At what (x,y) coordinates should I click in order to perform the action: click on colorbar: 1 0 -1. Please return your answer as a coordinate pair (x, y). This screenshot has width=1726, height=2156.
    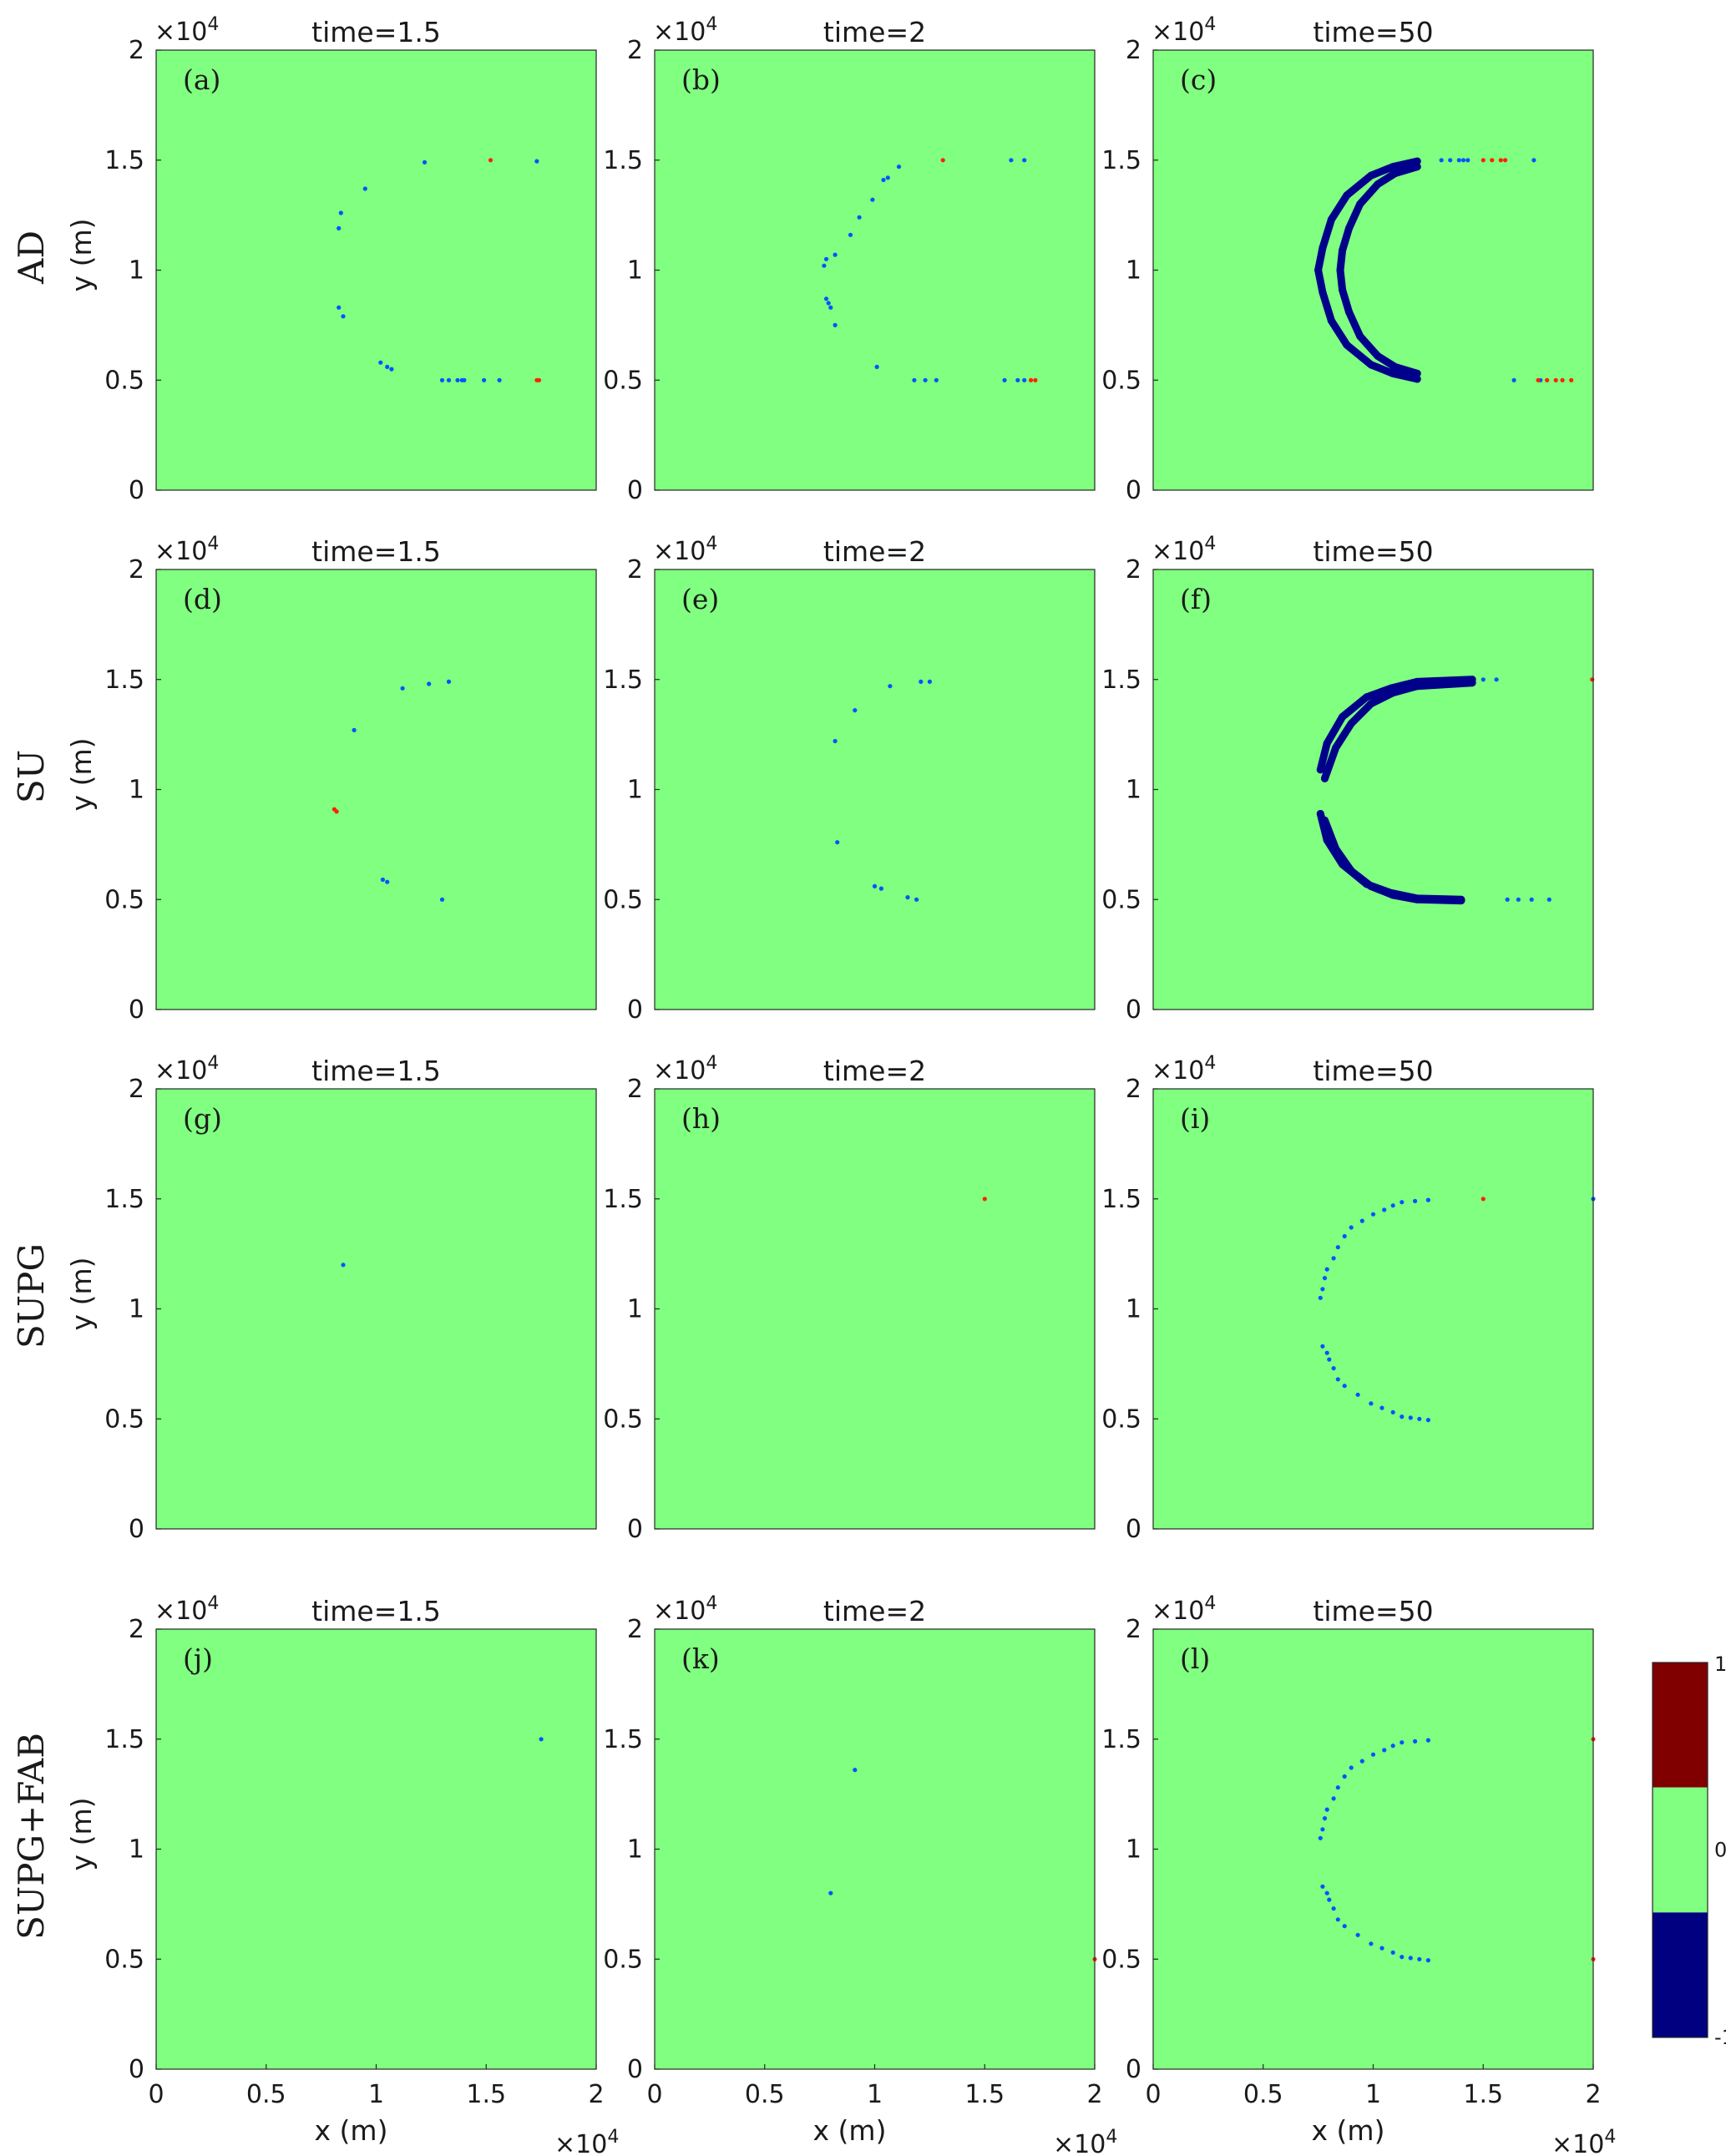
    Looking at the image, I should click on (1689, 1850).